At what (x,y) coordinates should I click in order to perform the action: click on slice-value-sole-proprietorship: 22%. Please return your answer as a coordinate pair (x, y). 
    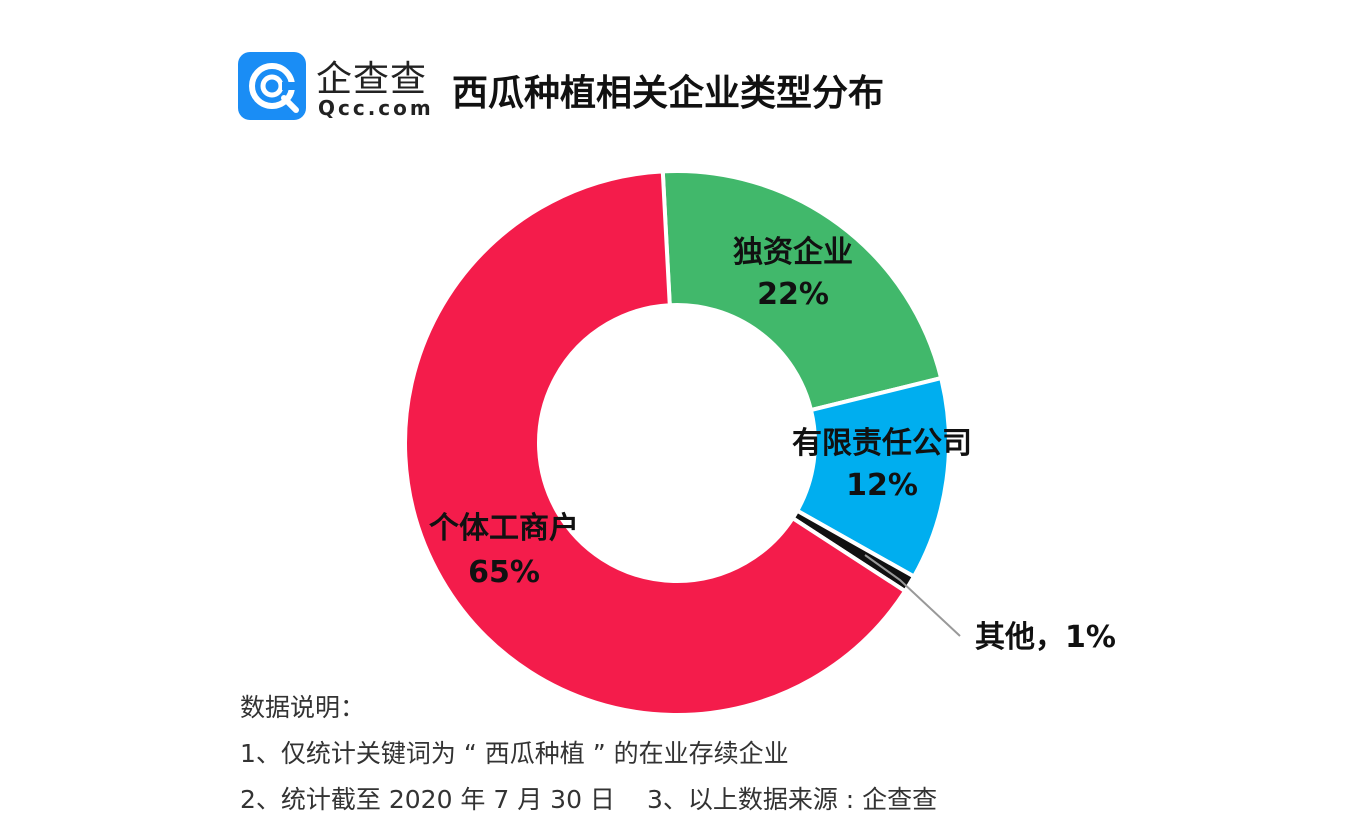
    Looking at the image, I should click on (793, 294).